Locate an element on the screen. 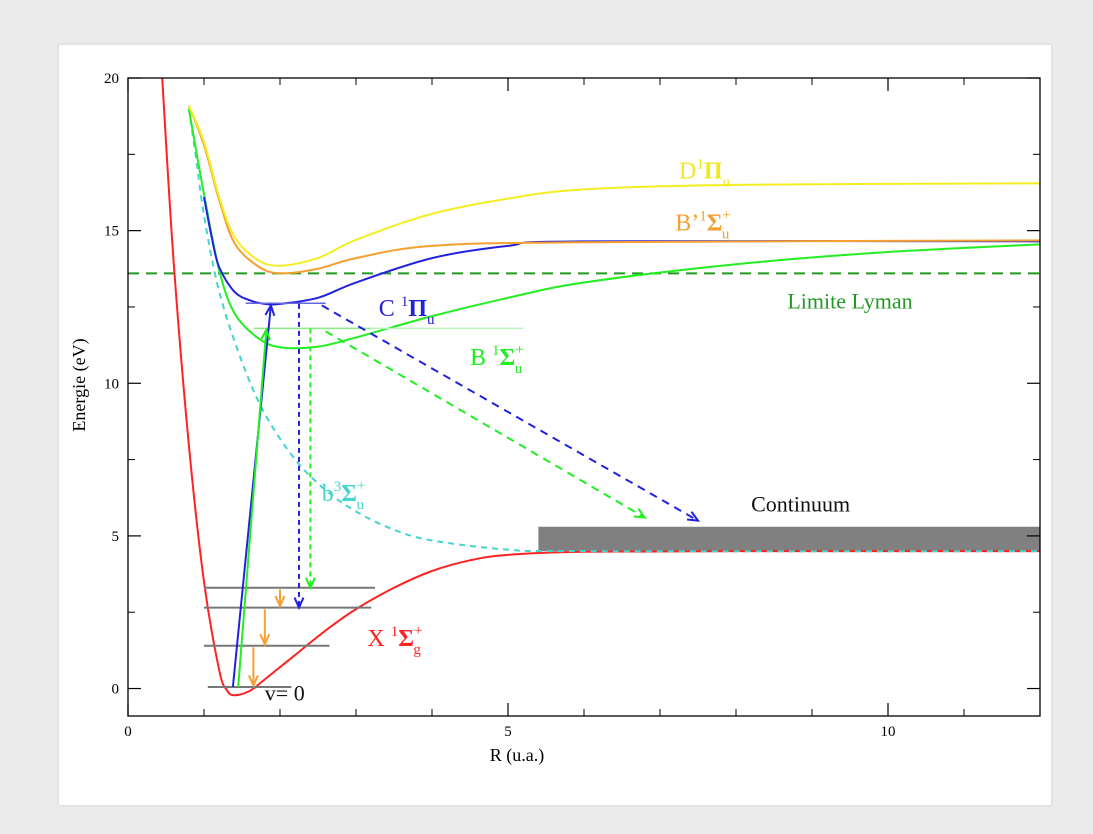 Image resolution: width=1093 pixels, height=834 pixels. state-label-D: D1Πu is located at coordinates (705, 174).